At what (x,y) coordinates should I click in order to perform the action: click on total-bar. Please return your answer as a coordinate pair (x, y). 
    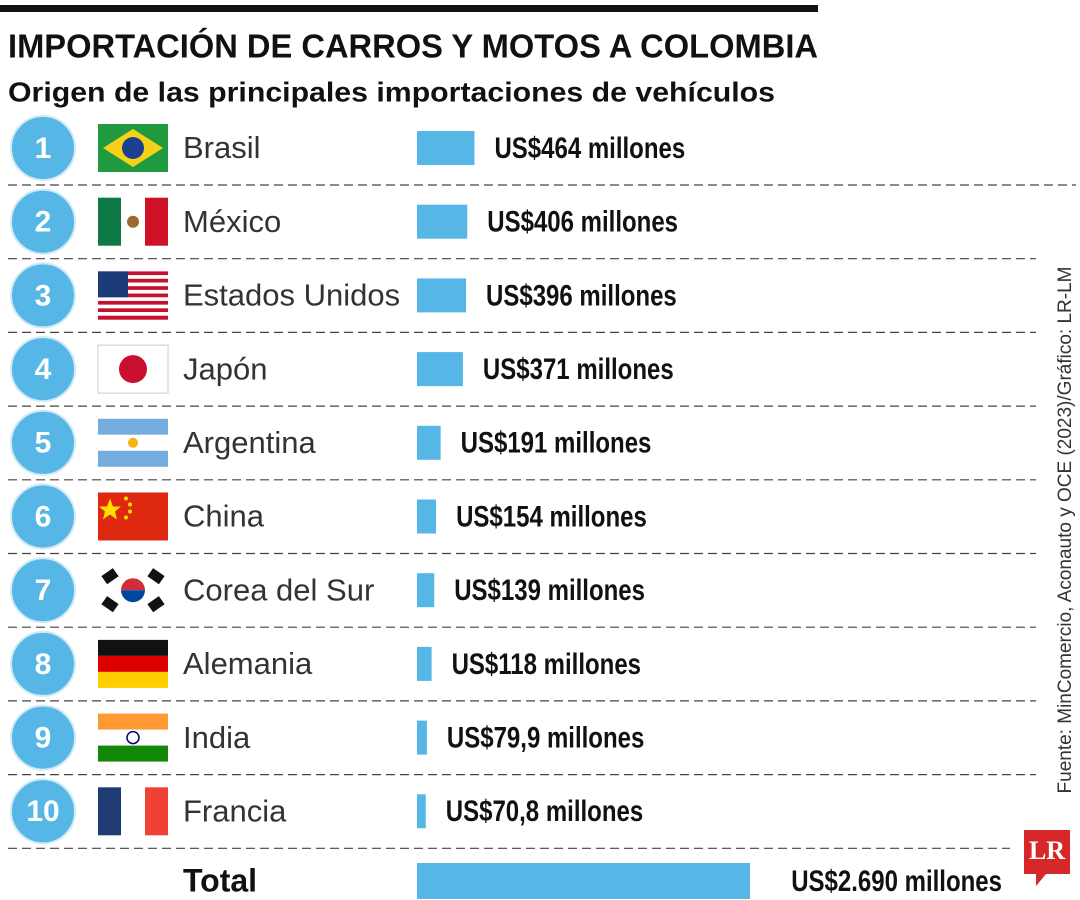
    Looking at the image, I should click on (583, 881).